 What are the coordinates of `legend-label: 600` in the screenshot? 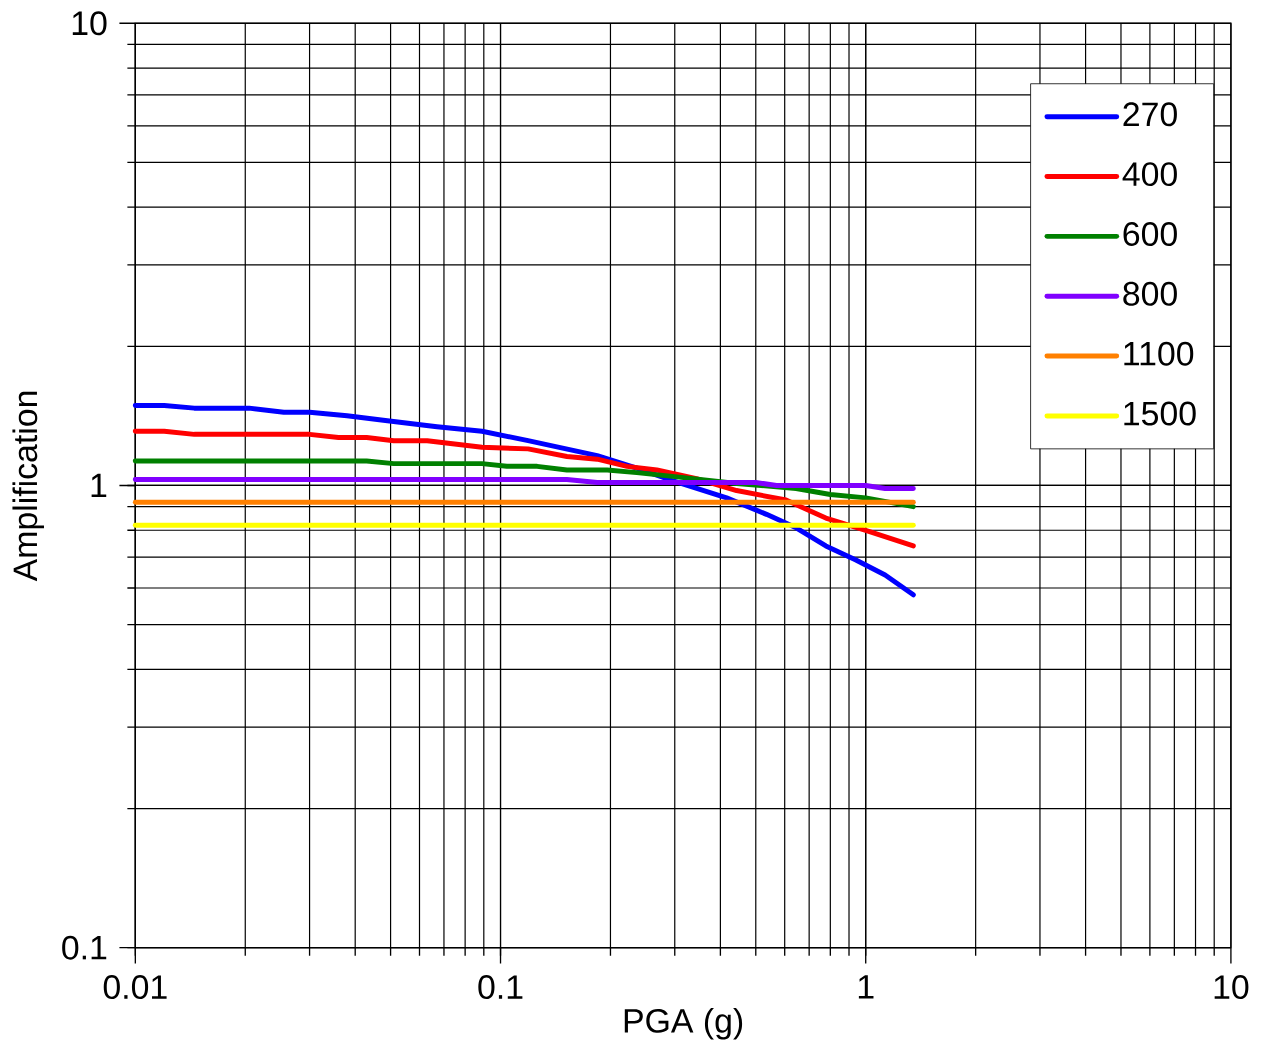 It's located at (1150, 233).